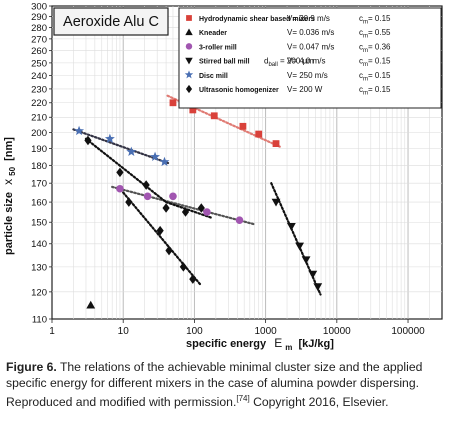 The height and width of the screenshot is (444, 452). I want to click on x-tick-label: 100, so click(194, 331).